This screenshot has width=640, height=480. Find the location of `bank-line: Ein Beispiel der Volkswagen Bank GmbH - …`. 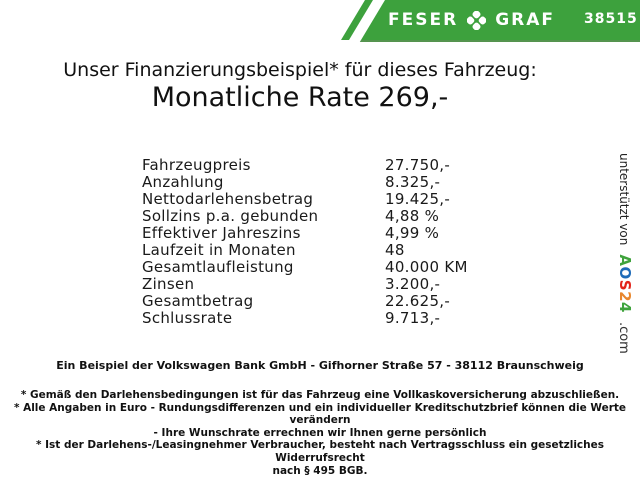

bank-line: Ein Beispiel der Volkswagen Bank GmbH - … is located at coordinates (320, 365).